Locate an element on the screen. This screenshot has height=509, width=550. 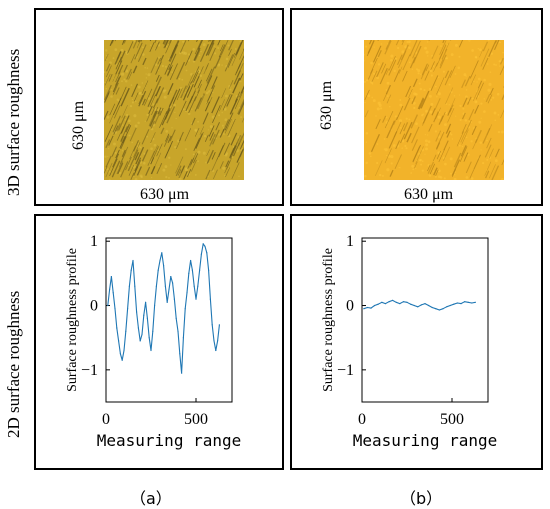
dimension-y-label-b: 630 μm is located at coordinates (327, 105).